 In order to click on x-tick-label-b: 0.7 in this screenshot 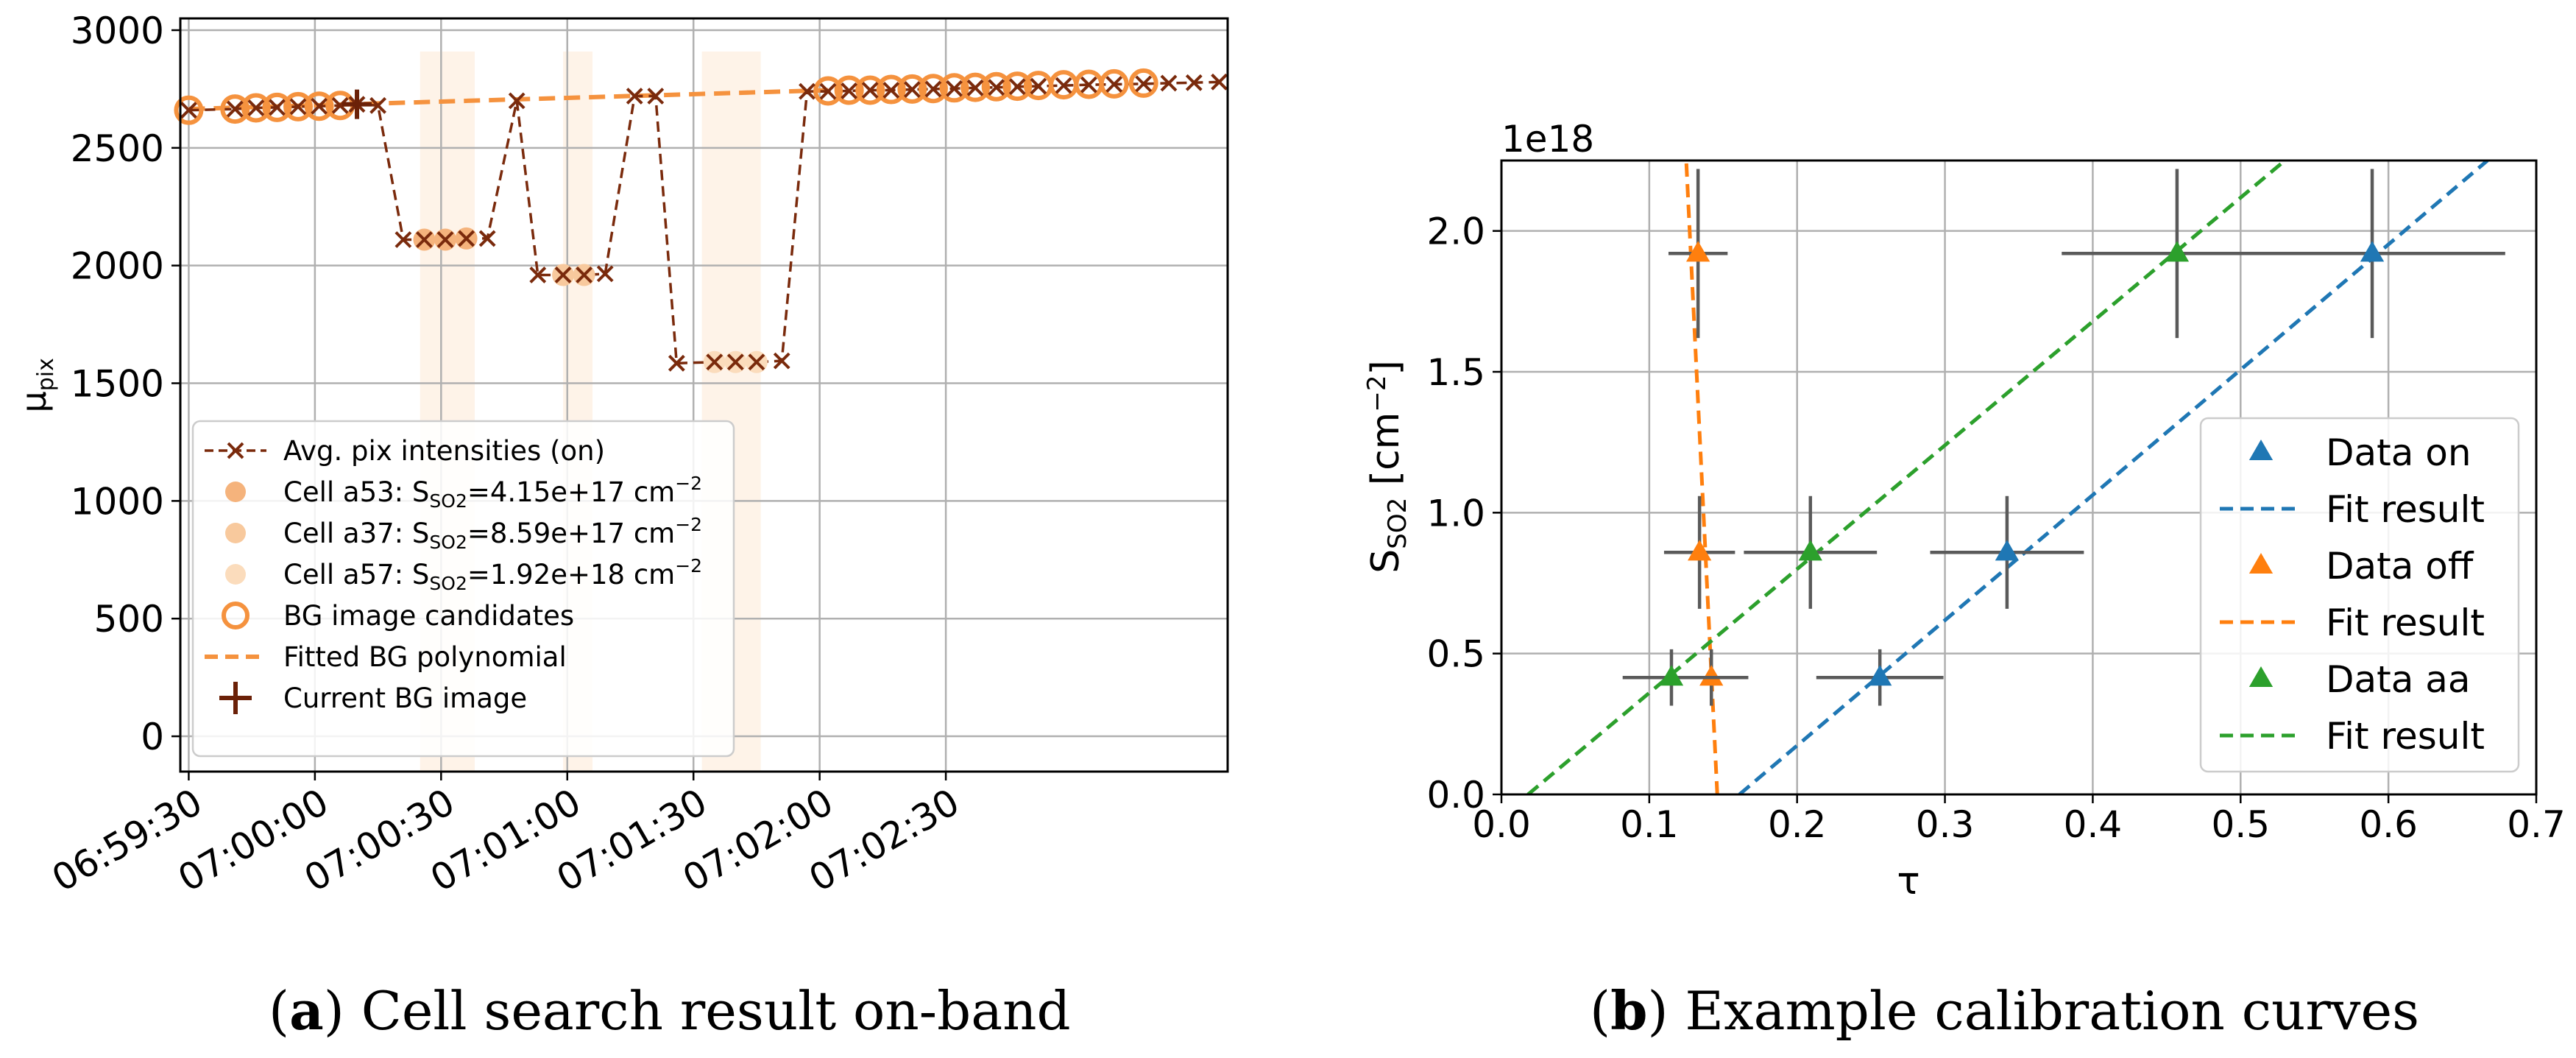, I will do `click(2536, 824)`.